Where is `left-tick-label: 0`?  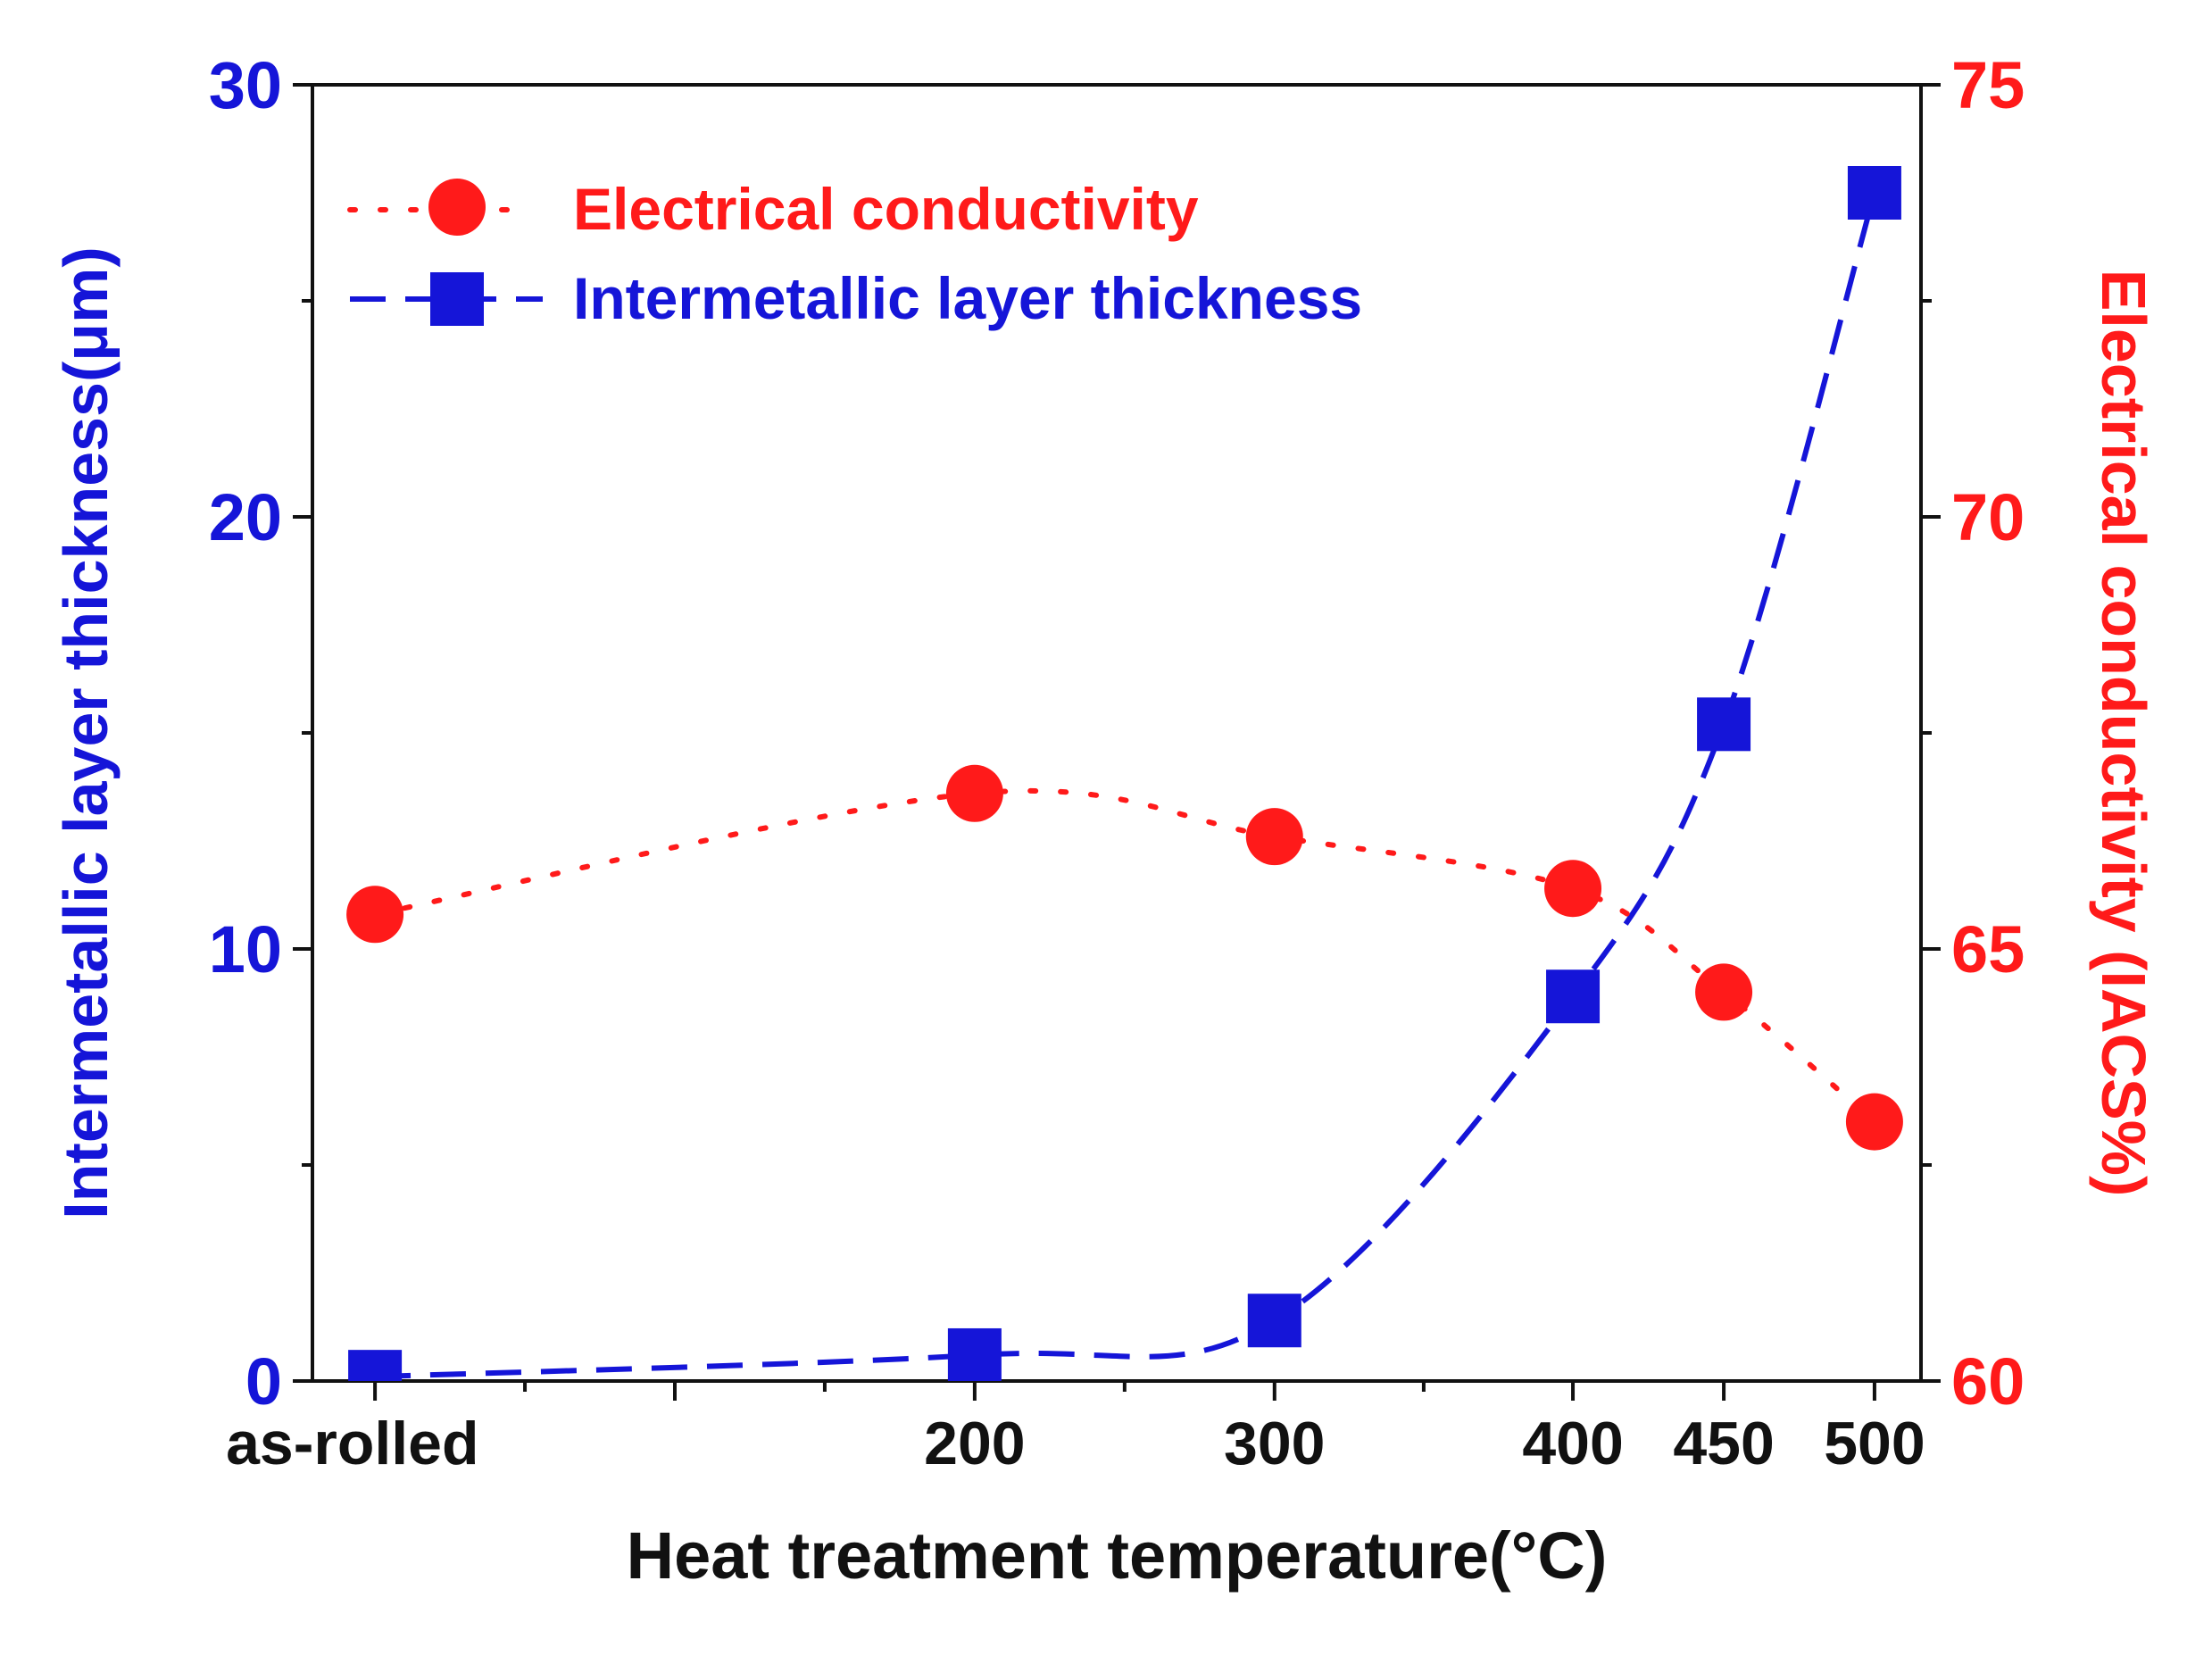
left-tick-label: 0 is located at coordinates (263, 1381).